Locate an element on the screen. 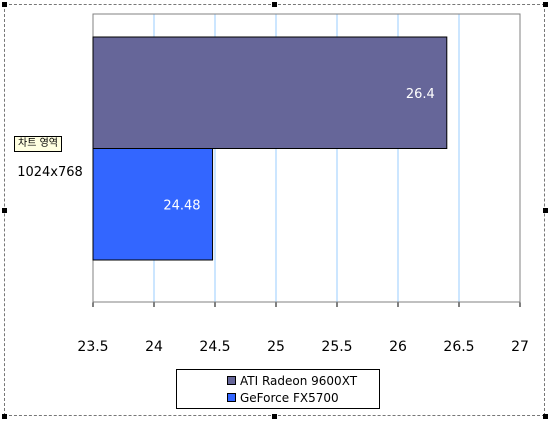 The image size is (550, 421). legend-label-series-1: ATI Radeon 9600XT is located at coordinates (299, 381).